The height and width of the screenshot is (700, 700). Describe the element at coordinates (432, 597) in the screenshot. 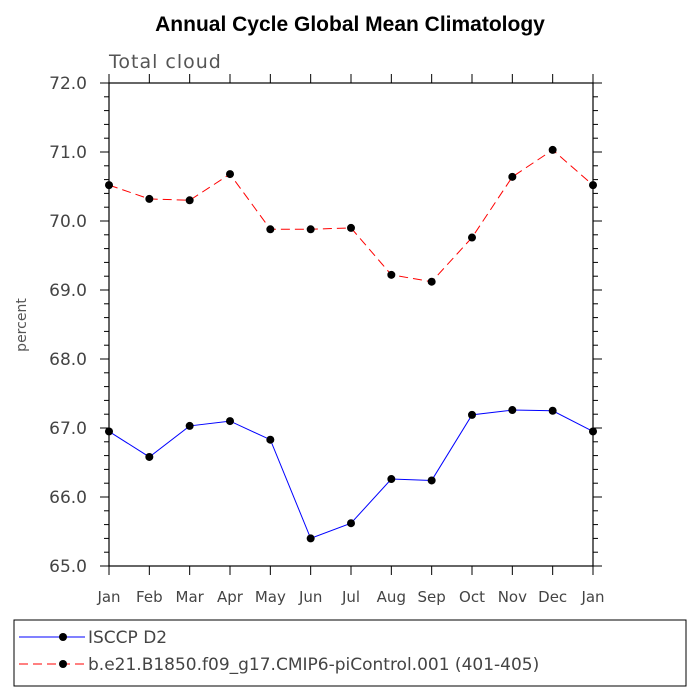

I see `x-tick-label: Sep` at that location.